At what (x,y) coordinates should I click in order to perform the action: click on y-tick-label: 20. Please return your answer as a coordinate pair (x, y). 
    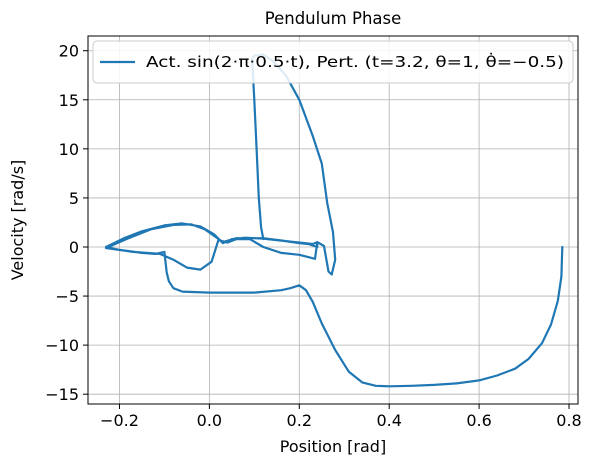
    Looking at the image, I should click on (69, 51).